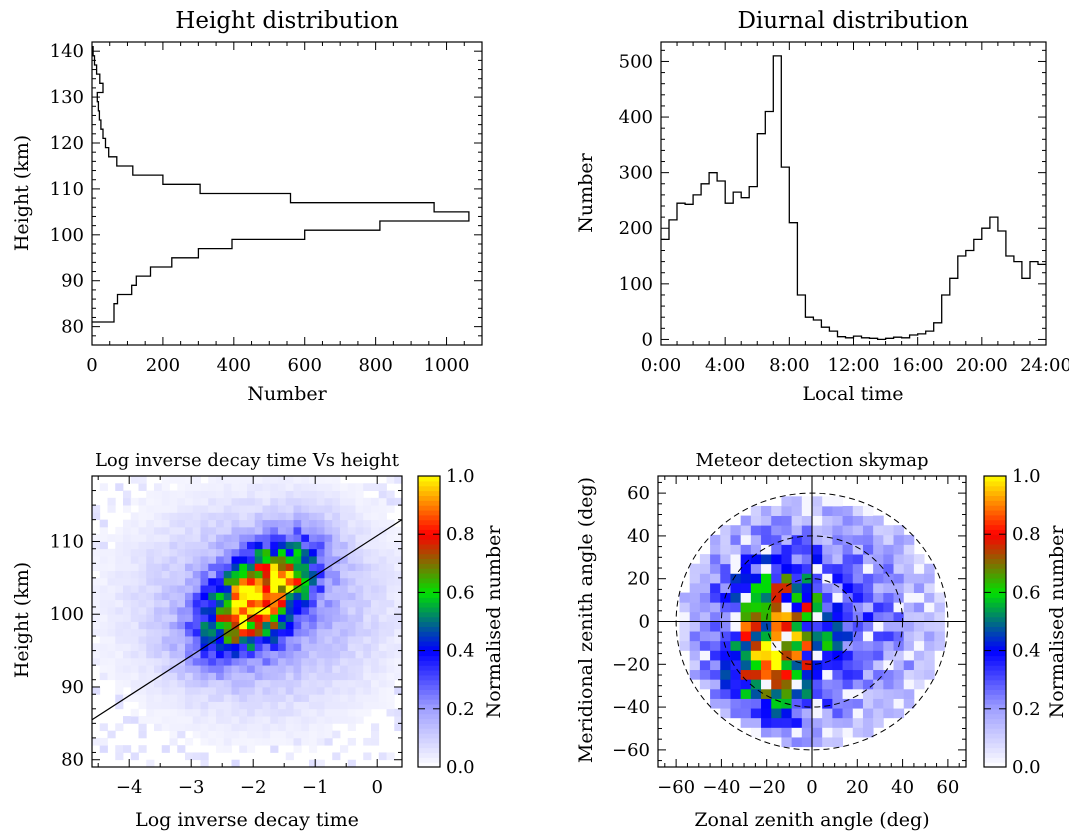 The image size is (1069, 835). What do you see at coordinates (72, 760) in the screenshot?
I see `y-tick-label: 80` at bounding box center [72, 760].